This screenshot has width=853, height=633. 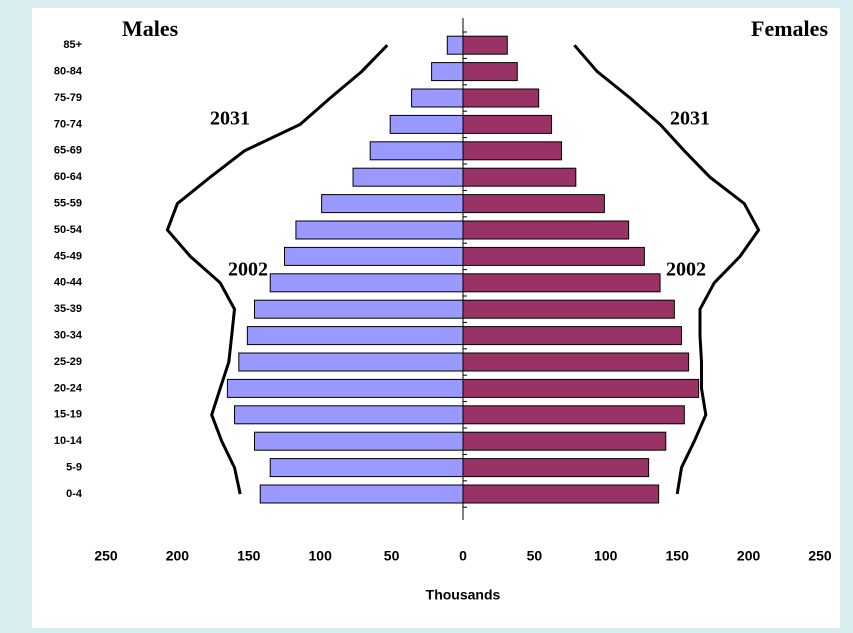 I want to click on x-axis-label: Thousands, so click(x=463, y=595).